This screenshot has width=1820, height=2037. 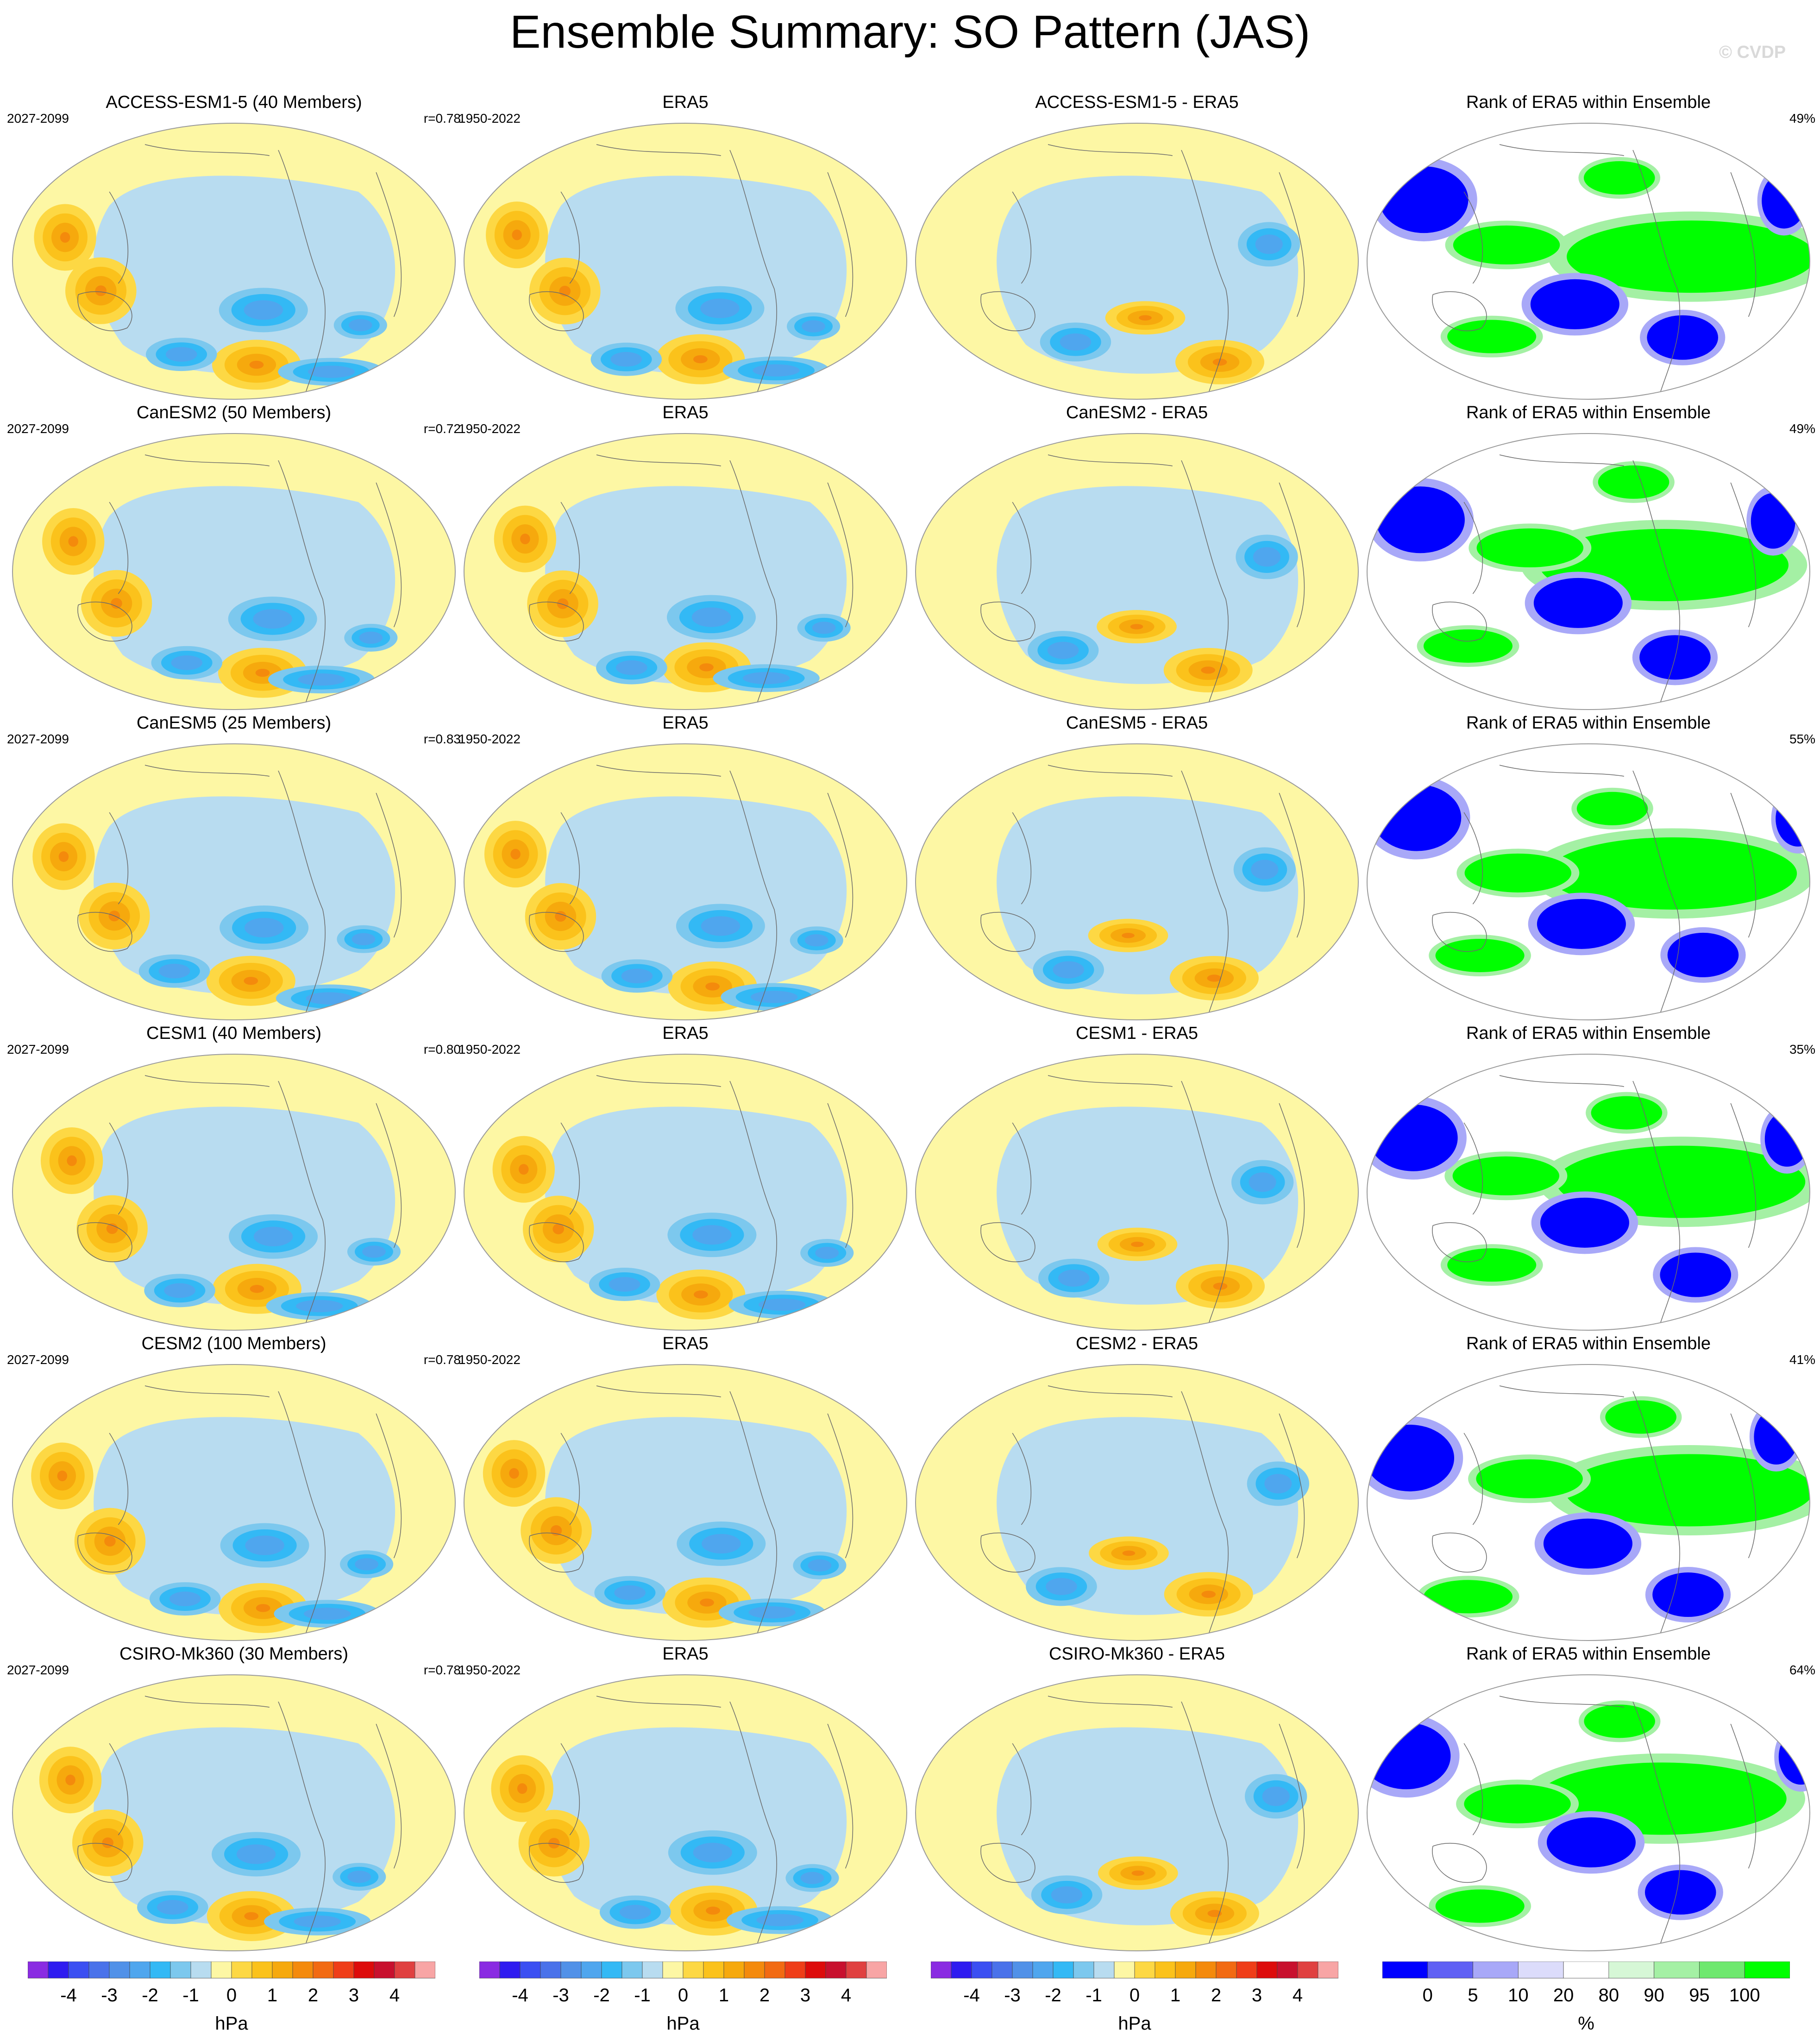 I want to click on panel-title: Rank of ERA5 within Ensemble, so click(x=1588, y=1654).